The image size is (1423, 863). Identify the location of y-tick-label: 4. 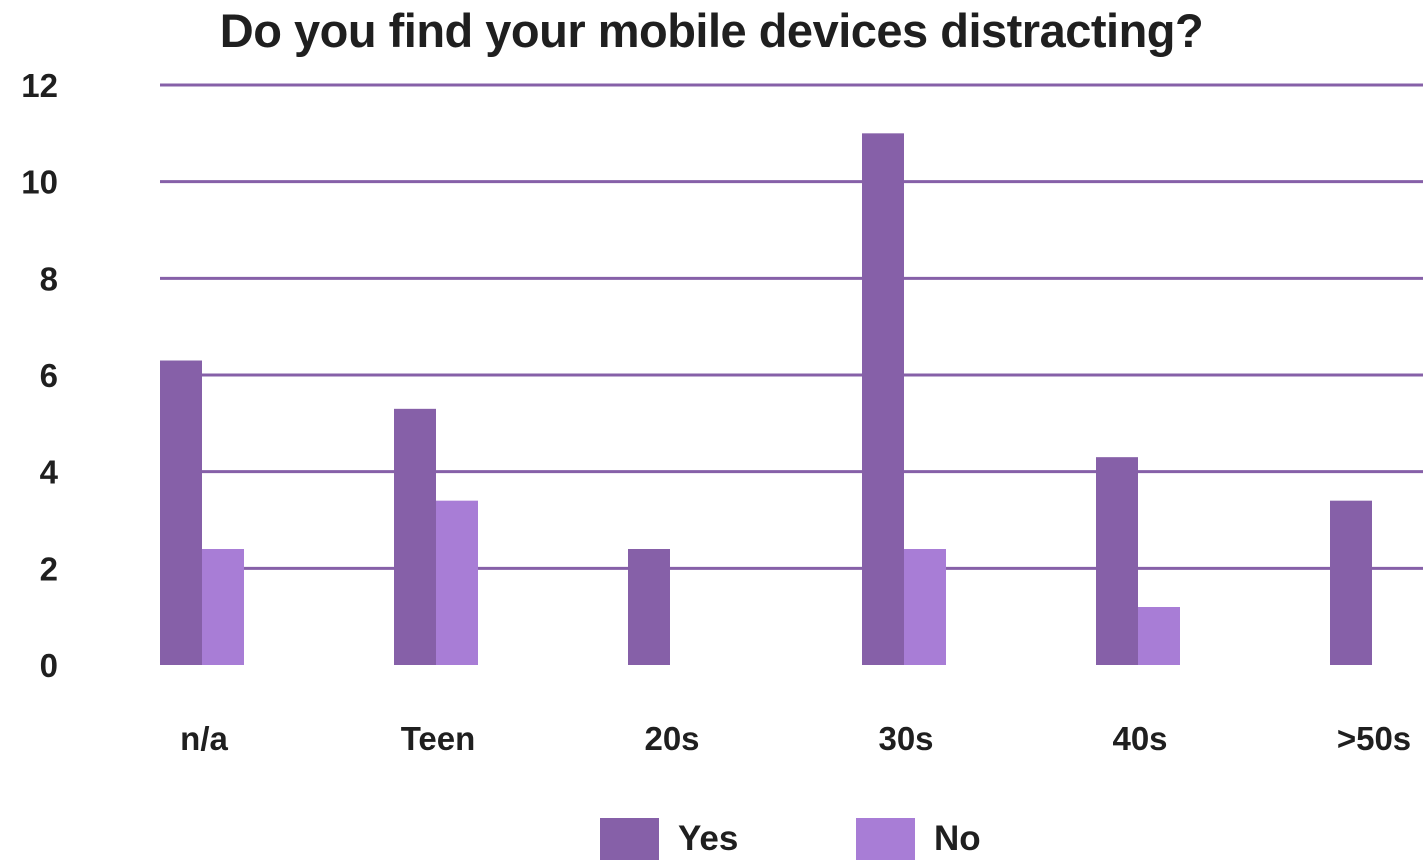
(49, 472).